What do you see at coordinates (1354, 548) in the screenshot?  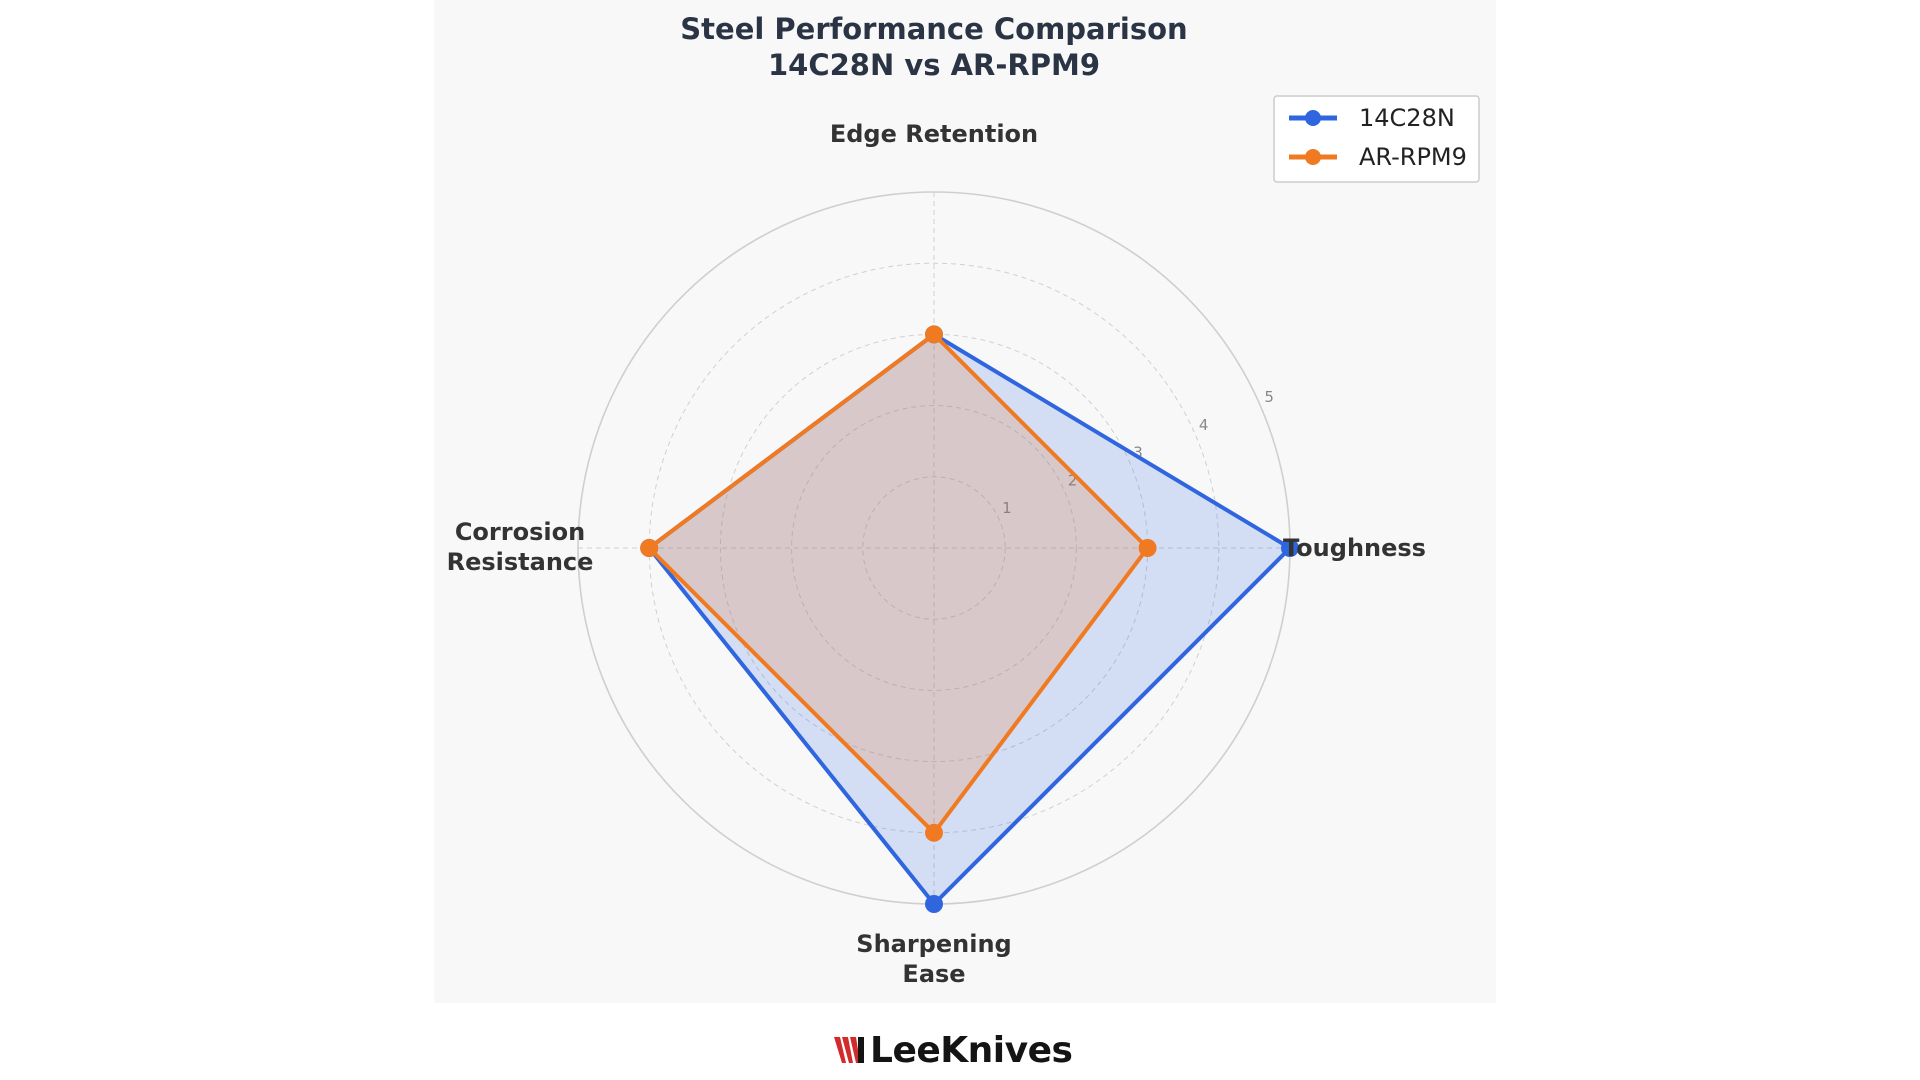 I see `axis-label: Toughness` at bounding box center [1354, 548].